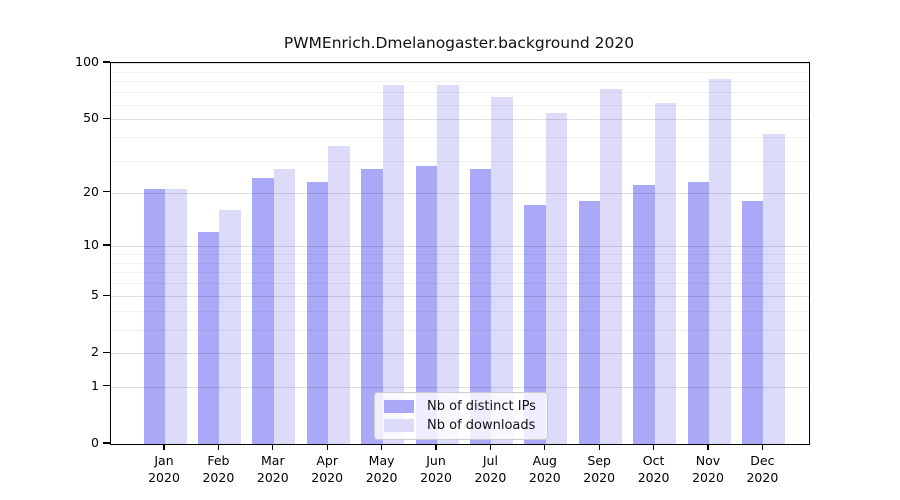 This screenshot has width=900, height=500. What do you see at coordinates (176, 316) in the screenshot?
I see `bar-downloads-jan` at bounding box center [176, 316].